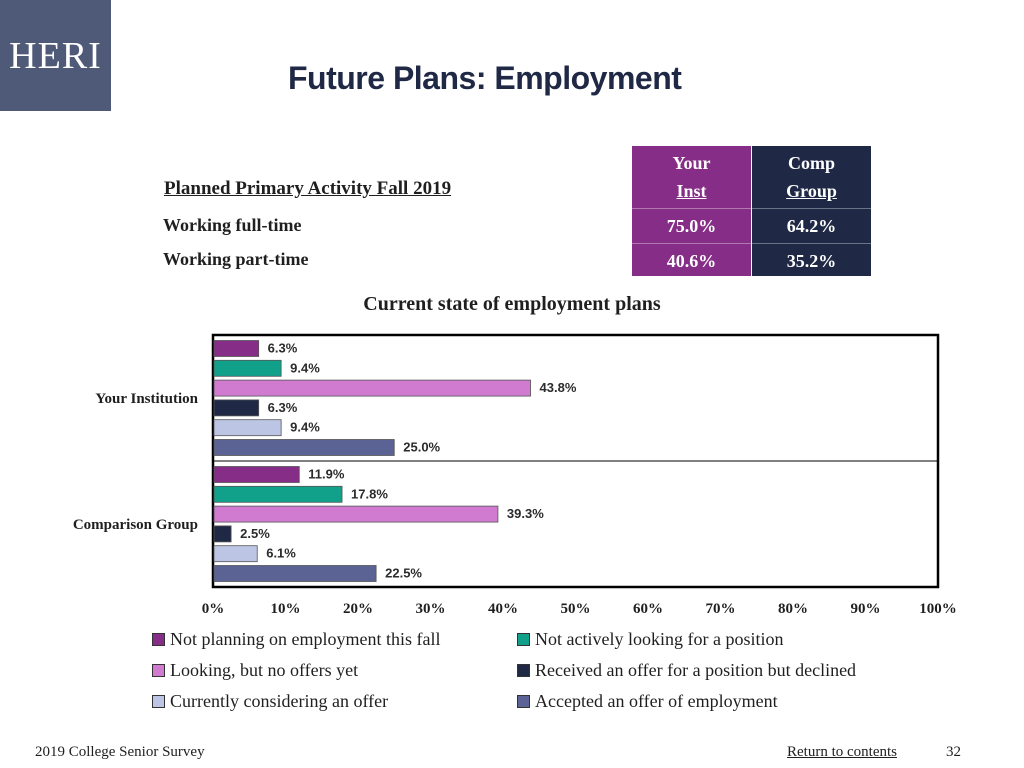 The height and width of the screenshot is (768, 1024). Describe the element at coordinates (431, 609) in the screenshot. I see `x-tick-label: 30%` at that location.